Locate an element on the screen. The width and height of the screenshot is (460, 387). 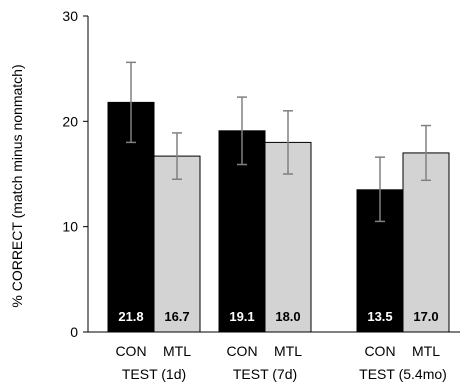
y-tick-label: 30 is located at coordinates (70, 16).